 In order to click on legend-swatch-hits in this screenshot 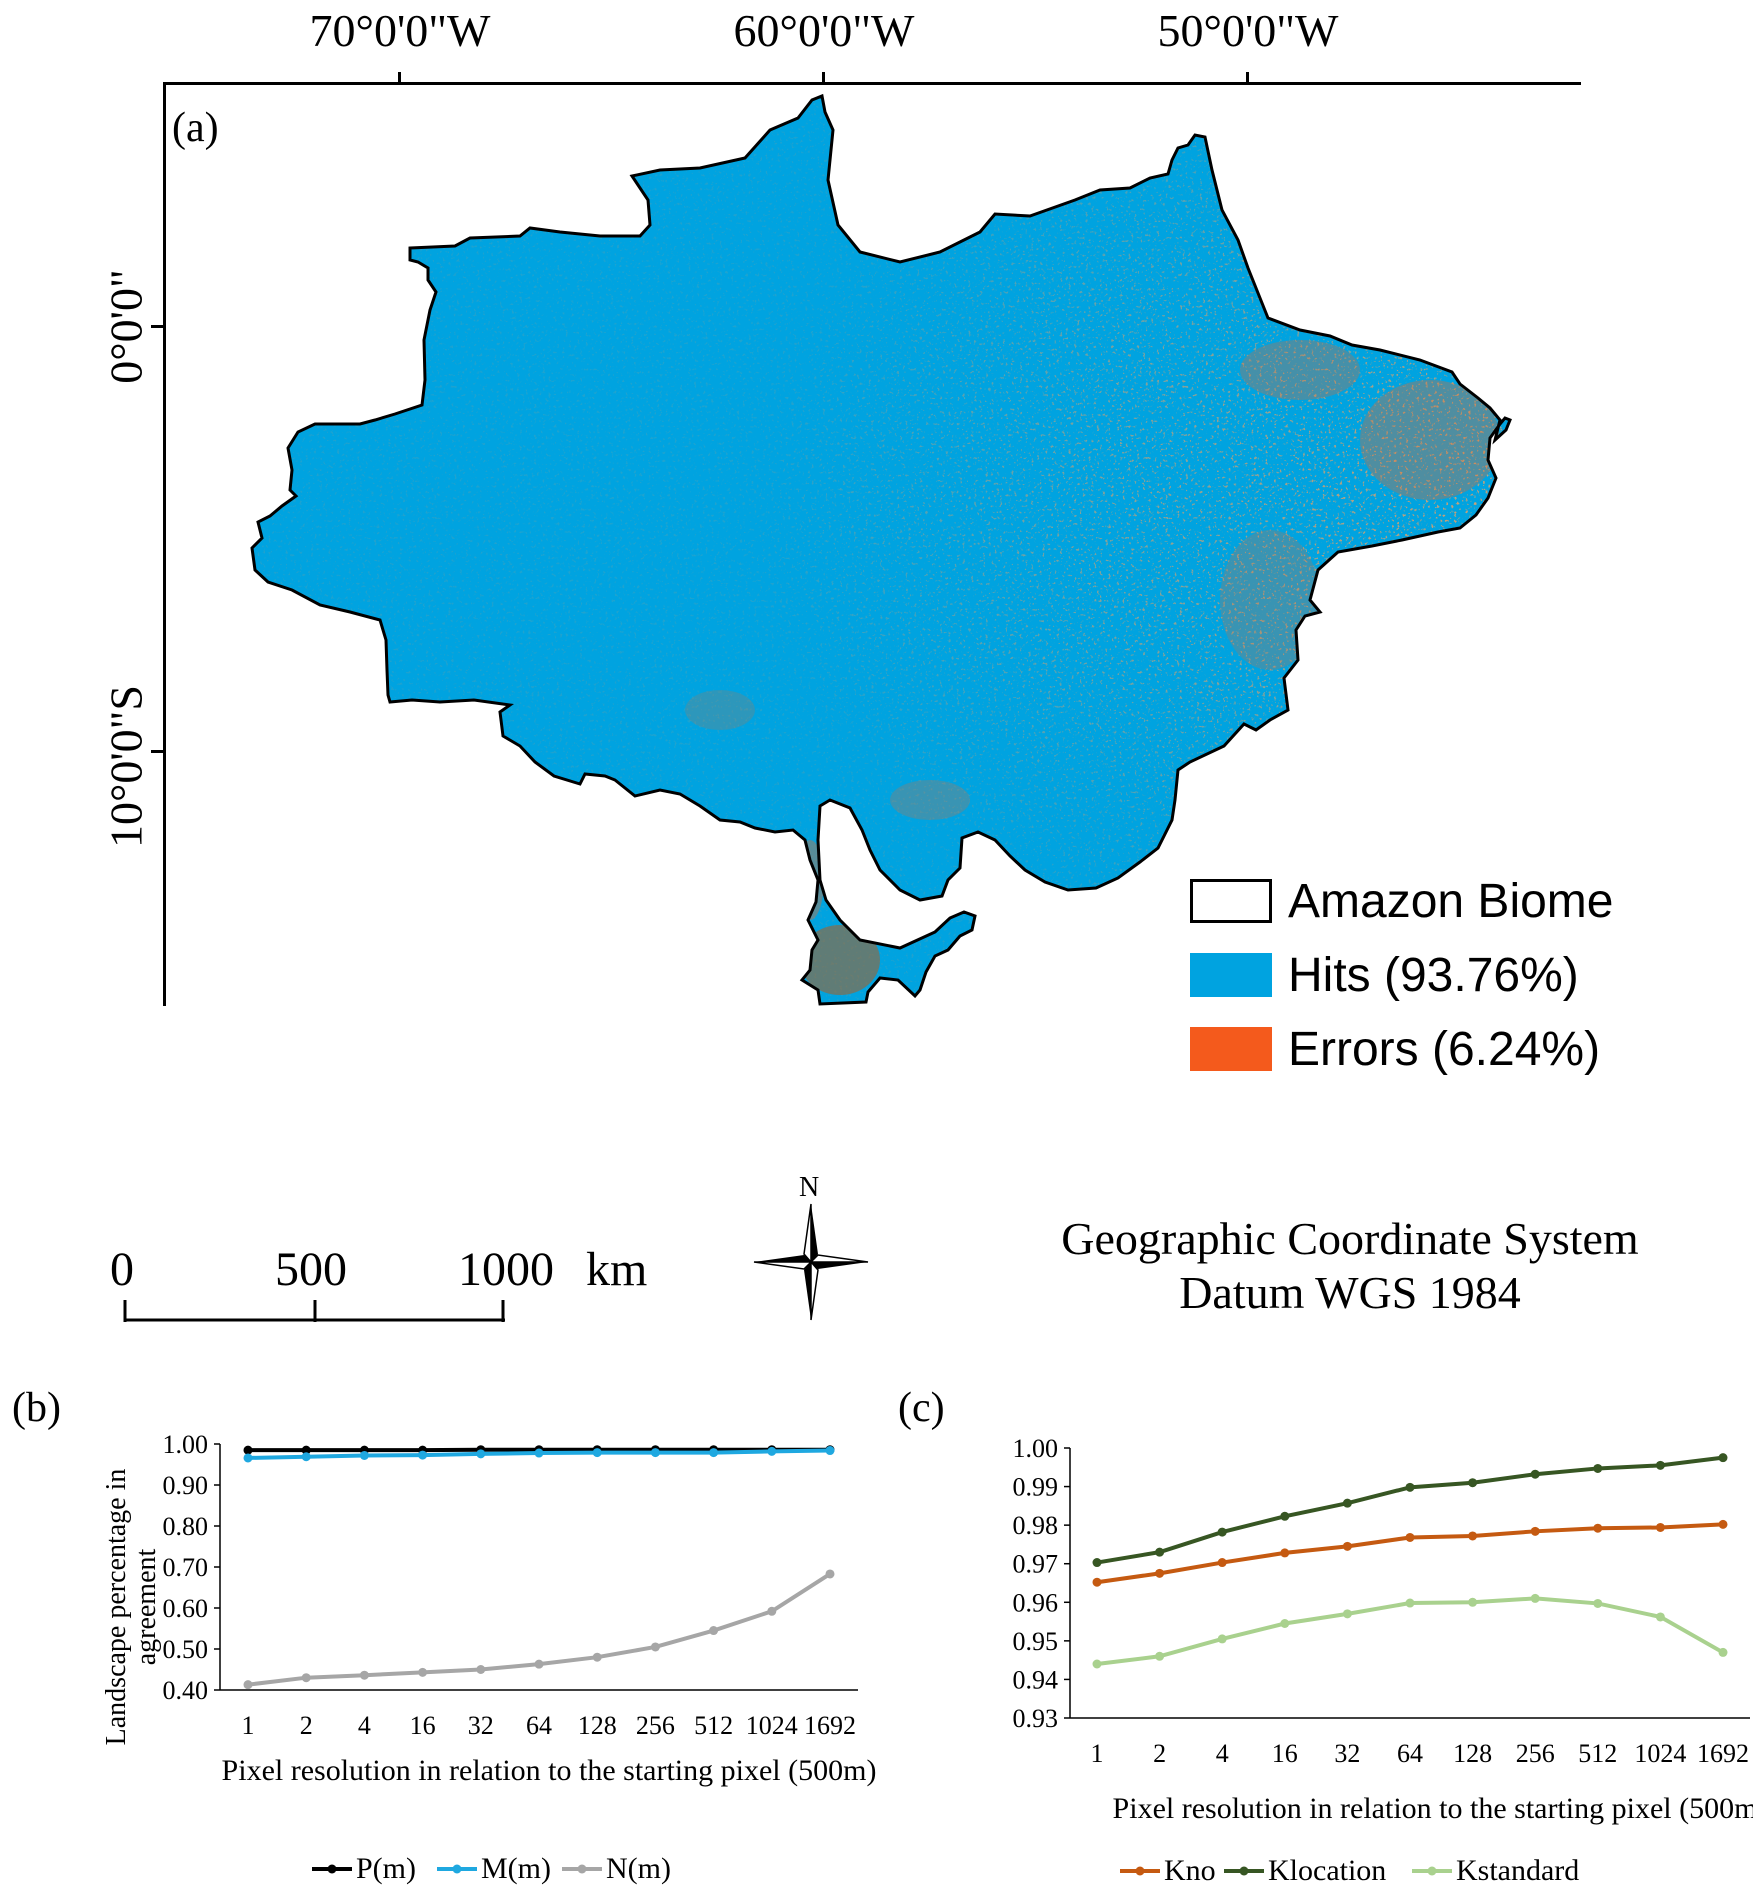, I will do `click(1231, 975)`.